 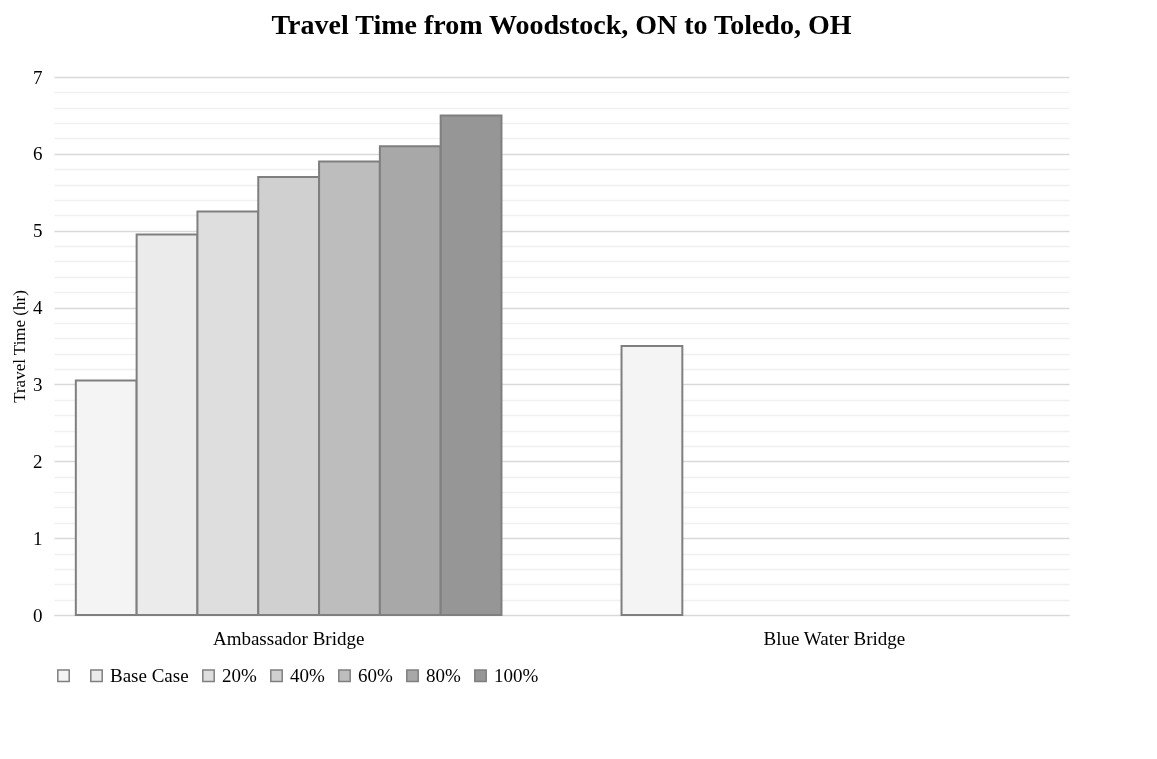 I want to click on y-tick-label: 6, so click(x=38, y=154).